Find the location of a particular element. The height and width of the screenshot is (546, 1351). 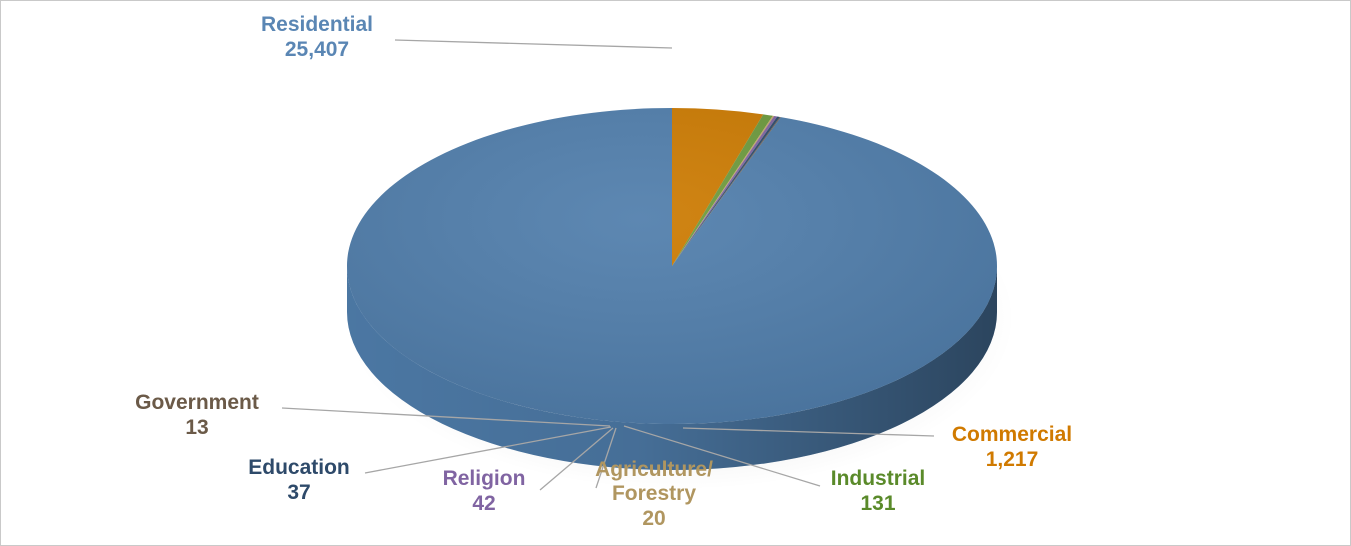

label-industrial: Industrial is located at coordinates (878, 478).